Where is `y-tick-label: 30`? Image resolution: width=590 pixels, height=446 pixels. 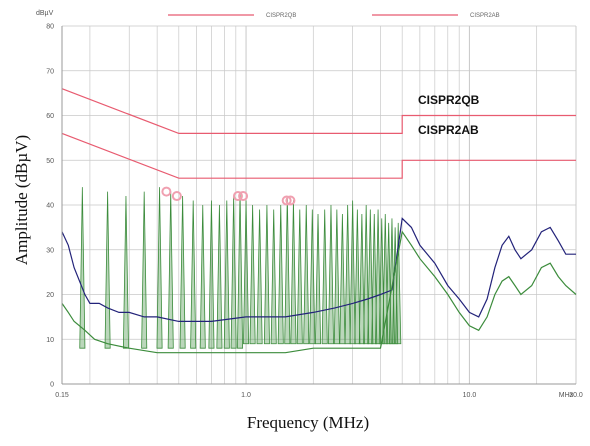 y-tick-label: 30 is located at coordinates (50, 250).